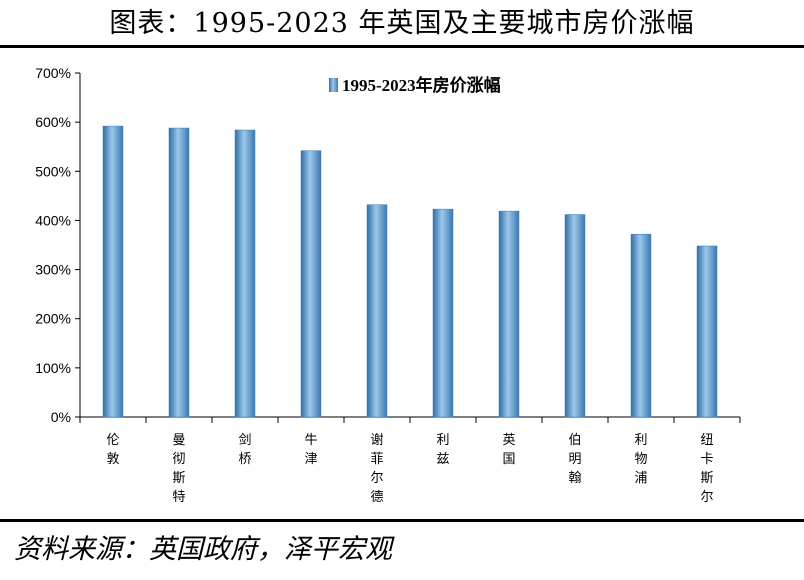 The width and height of the screenshot is (804, 580). What do you see at coordinates (58, 245) in the screenshot?
I see `y-axis: 0% 100% 200% 300% 400% 500% 600% 700%` at bounding box center [58, 245].